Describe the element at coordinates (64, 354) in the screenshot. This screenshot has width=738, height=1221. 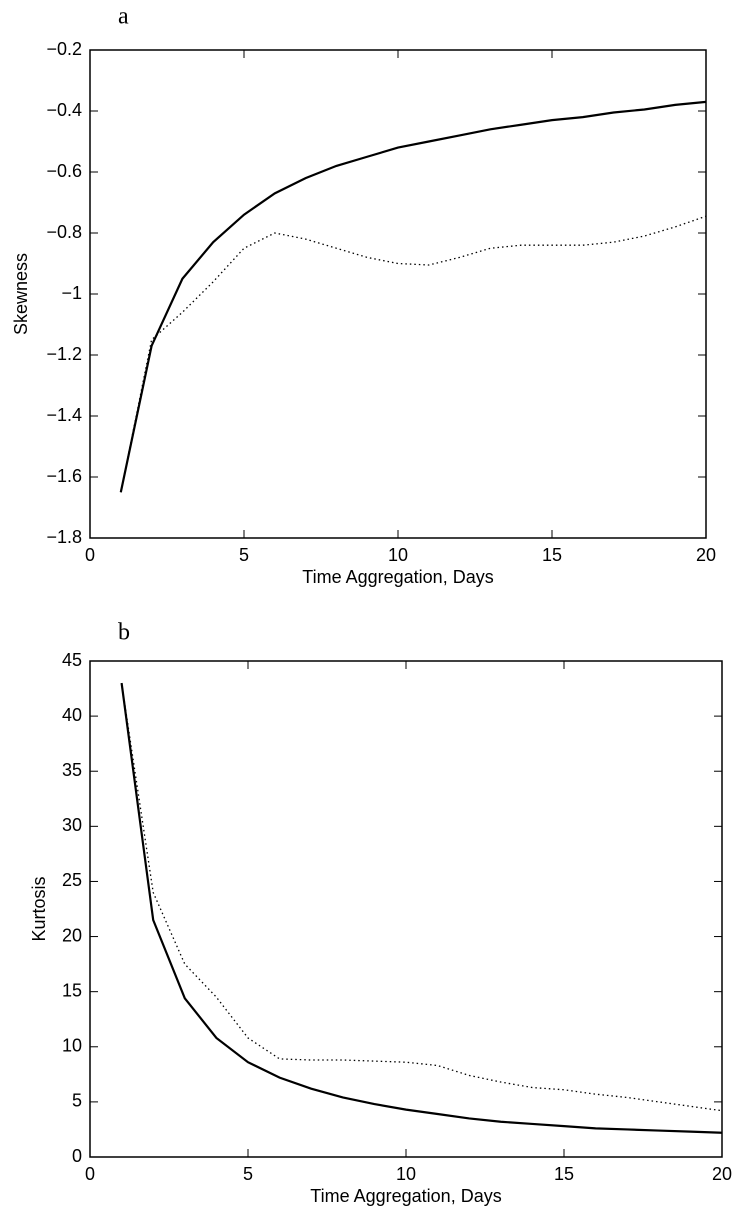
I see `y-tick-label: −1.2` at that location.